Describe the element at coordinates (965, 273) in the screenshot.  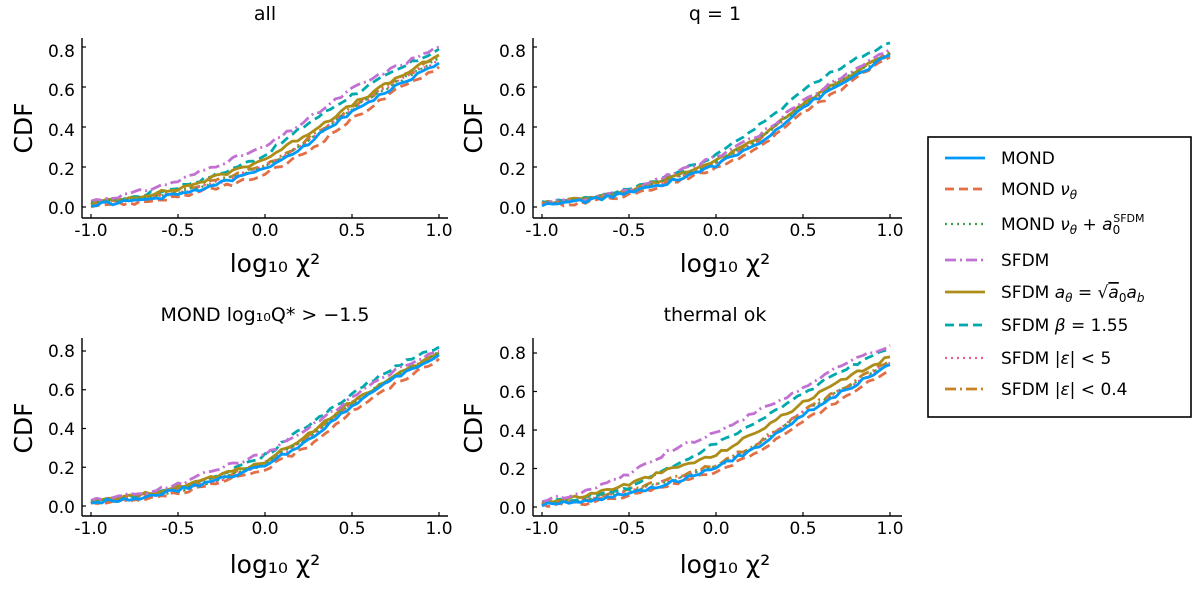
I see `legend-samples` at that location.